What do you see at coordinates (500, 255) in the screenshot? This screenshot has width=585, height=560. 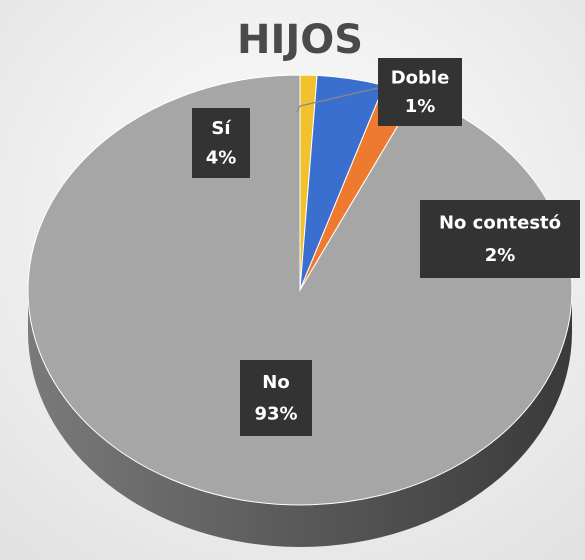 I see `label-value: 2%` at bounding box center [500, 255].